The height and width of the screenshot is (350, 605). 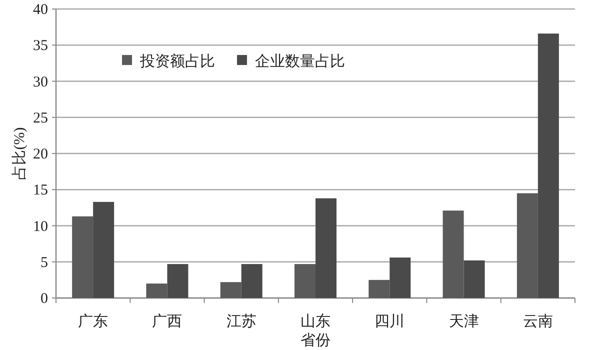 What do you see at coordinates (40, 154) in the screenshot?
I see `y-tick-label: 20` at bounding box center [40, 154].